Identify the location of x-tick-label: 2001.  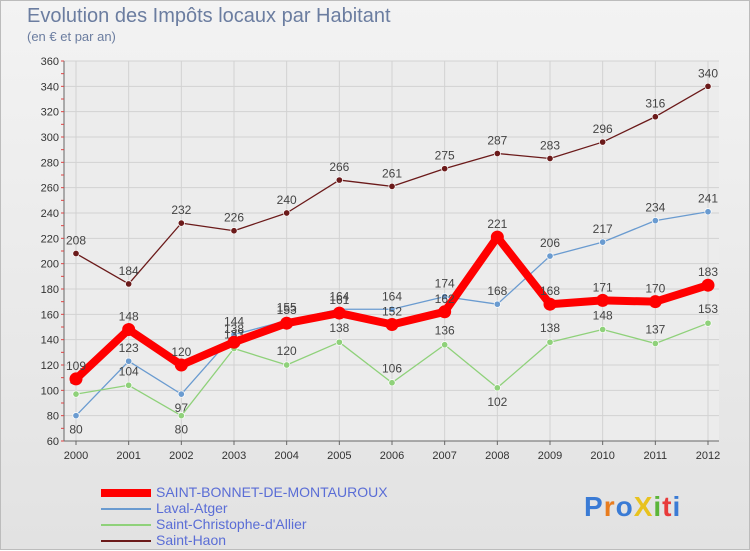
(128, 456).